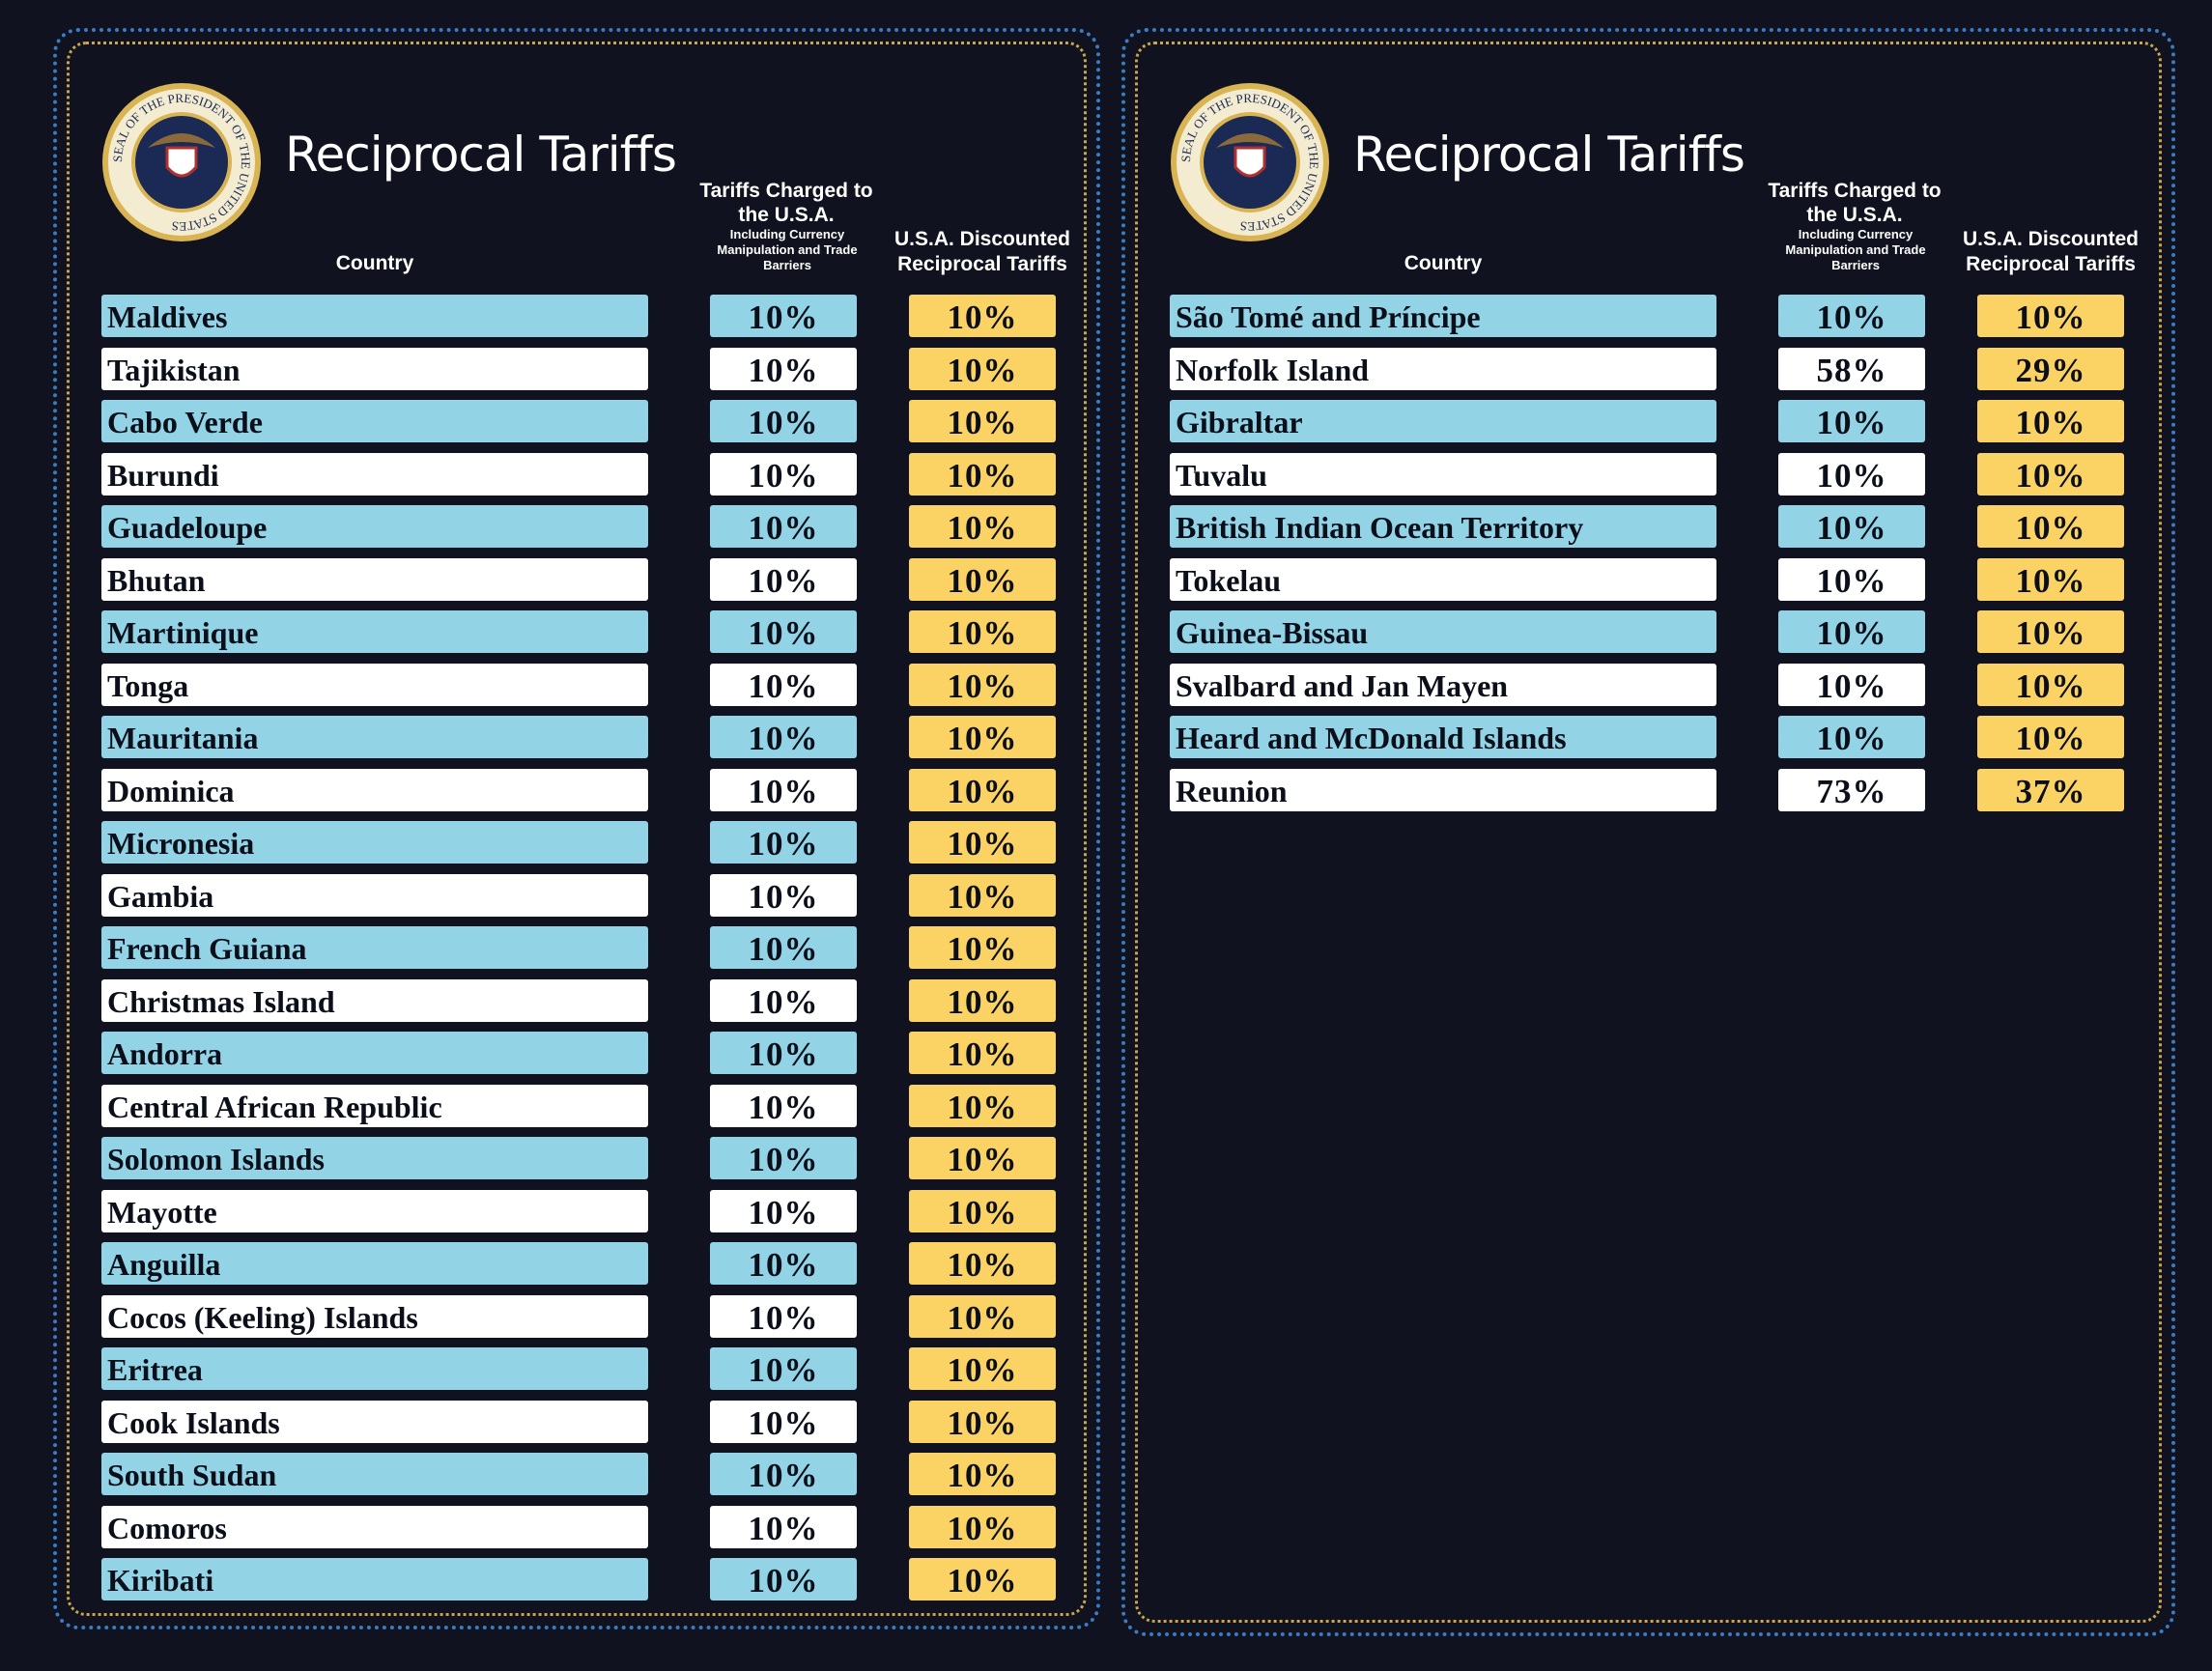 This screenshot has width=2212, height=1671. What do you see at coordinates (374, 632) in the screenshot?
I see `country-cell: Martinique` at bounding box center [374, 632].